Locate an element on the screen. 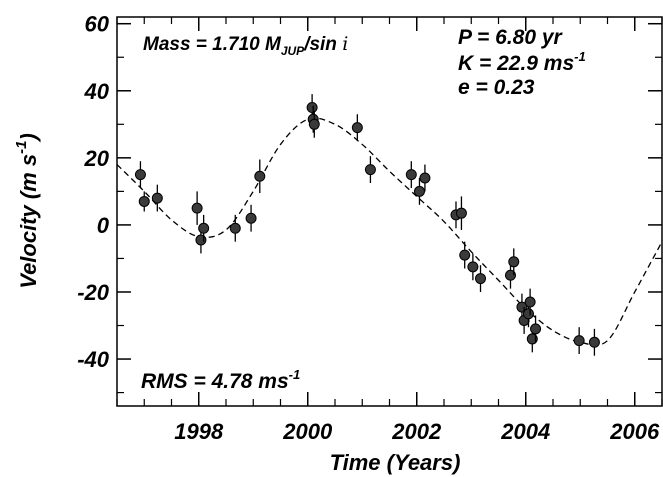  x-axis-title: Time (Years) is located at coordinates (395, 462).